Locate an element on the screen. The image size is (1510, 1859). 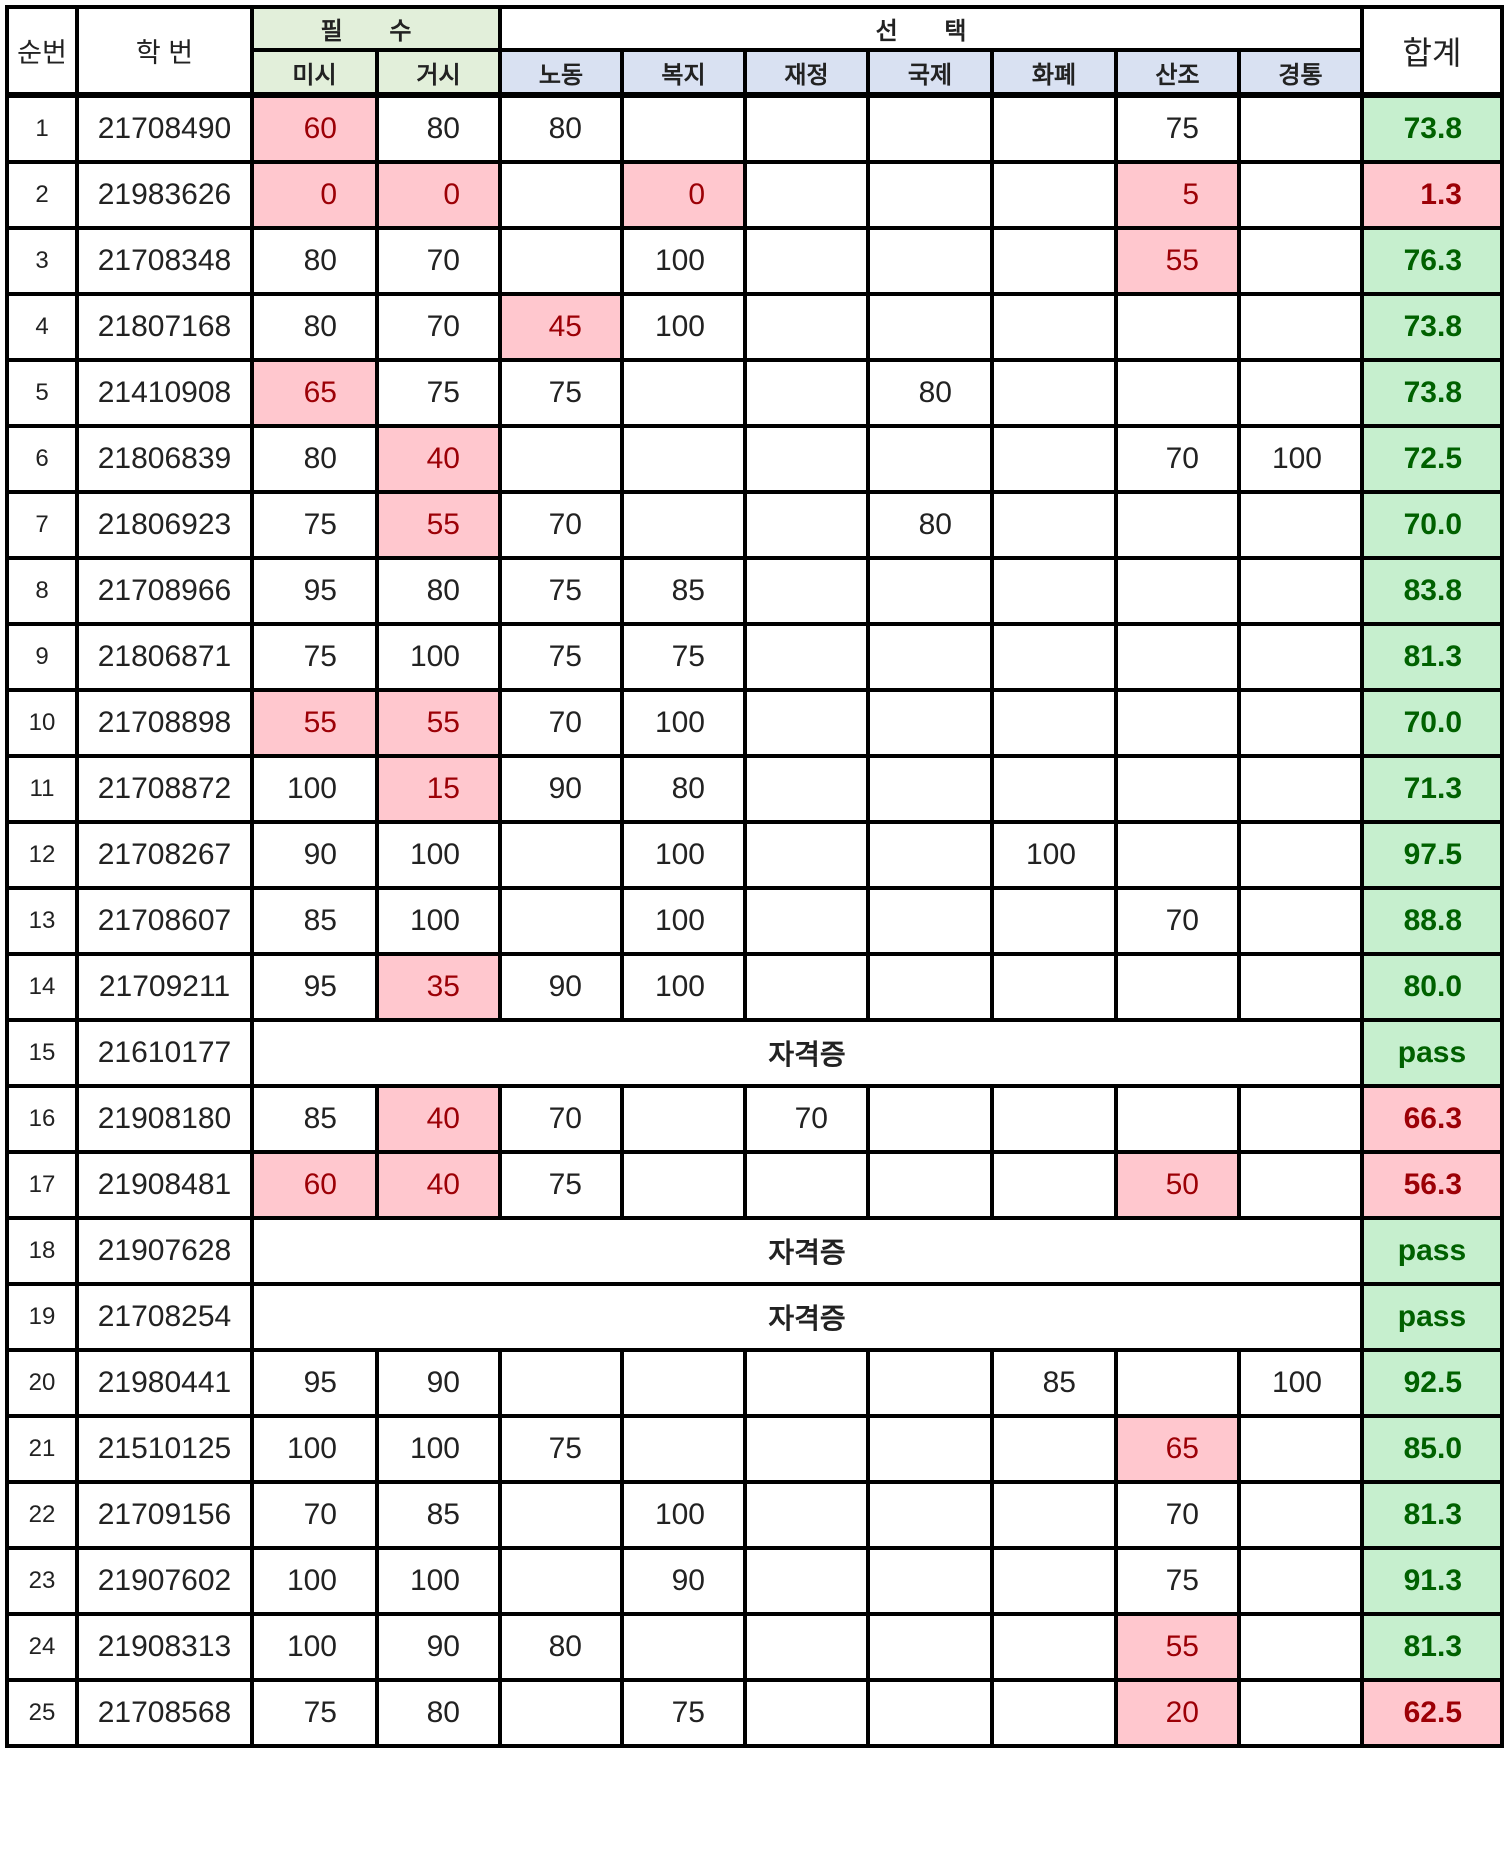
total-cell: 88.8 is located at coordinates (1432, 921).